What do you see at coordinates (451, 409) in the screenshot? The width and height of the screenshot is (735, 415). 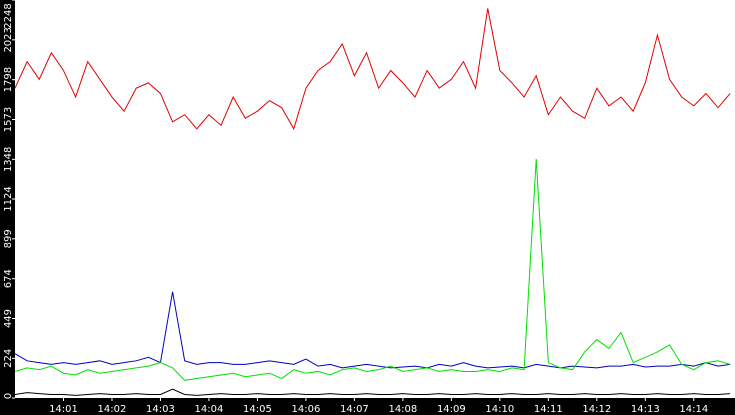 I see `x-tick-label: 14:09` at bounding box center [451, 409].